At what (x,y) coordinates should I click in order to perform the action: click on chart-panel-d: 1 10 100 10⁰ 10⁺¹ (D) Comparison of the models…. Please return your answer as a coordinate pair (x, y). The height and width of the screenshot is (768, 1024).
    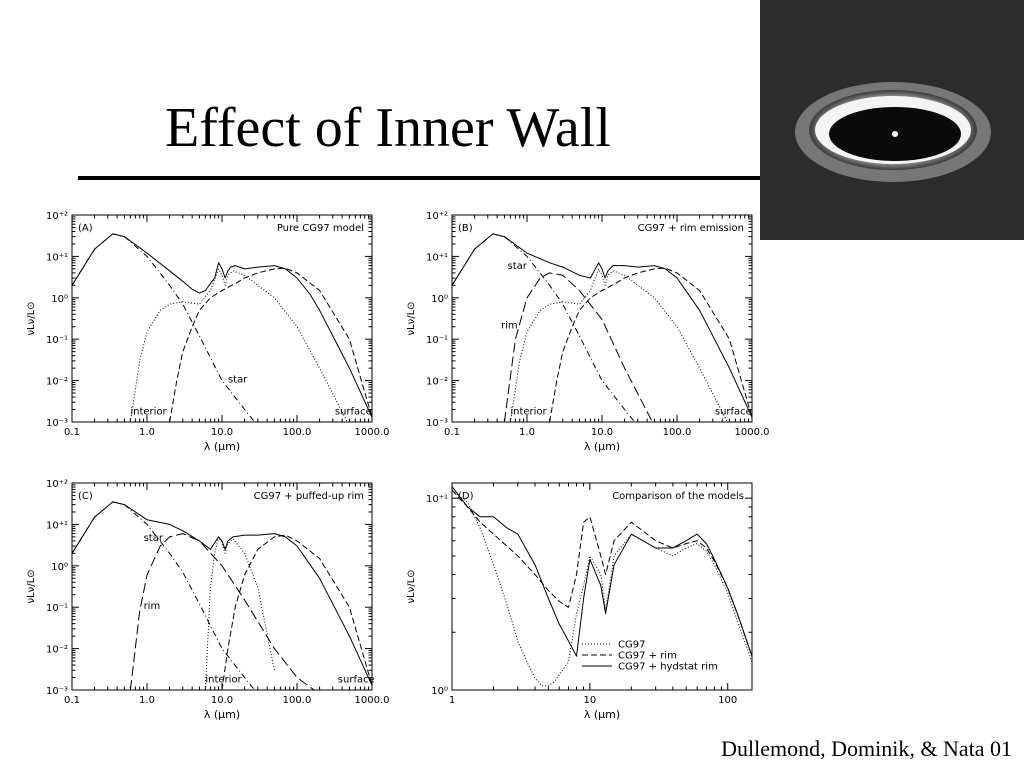
    Looking at the image, I should click on (579, 601).